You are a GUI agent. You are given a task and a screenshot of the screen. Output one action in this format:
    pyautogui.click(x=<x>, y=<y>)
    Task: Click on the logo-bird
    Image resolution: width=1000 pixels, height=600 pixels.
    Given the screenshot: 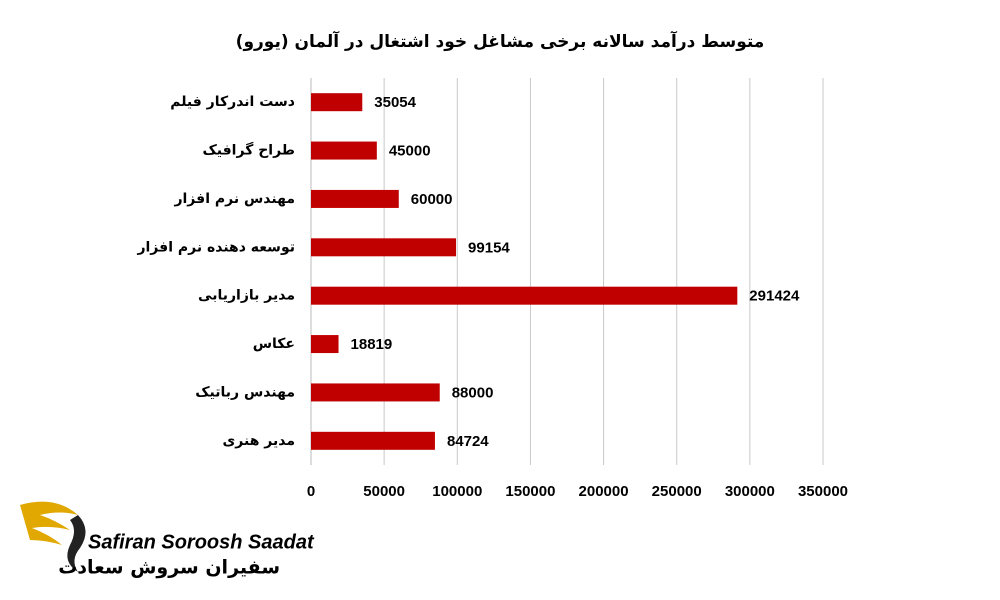 What is the action you would take?
    pyautogui.click(x=76, y=543)
    